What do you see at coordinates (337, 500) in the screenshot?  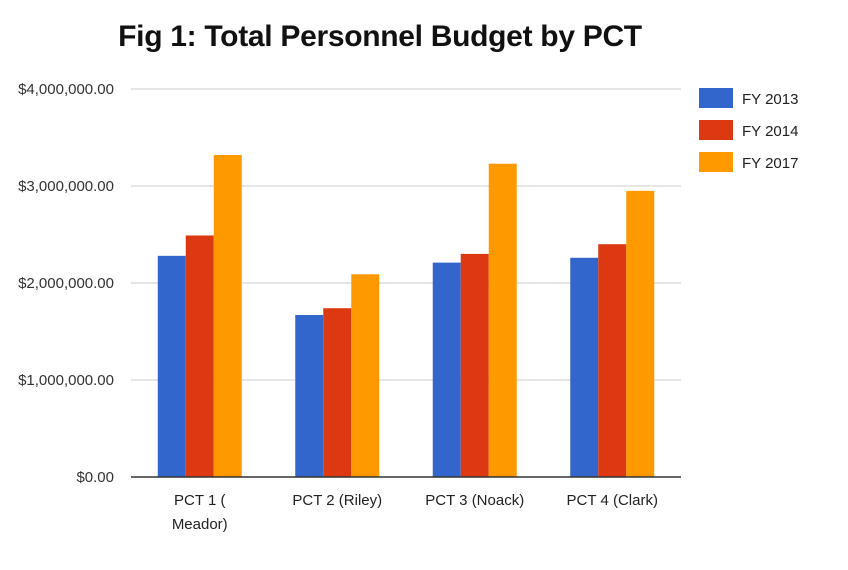 I see `x-tick-label: PCT 2 (Riley)` at bounding box center [337, 500].